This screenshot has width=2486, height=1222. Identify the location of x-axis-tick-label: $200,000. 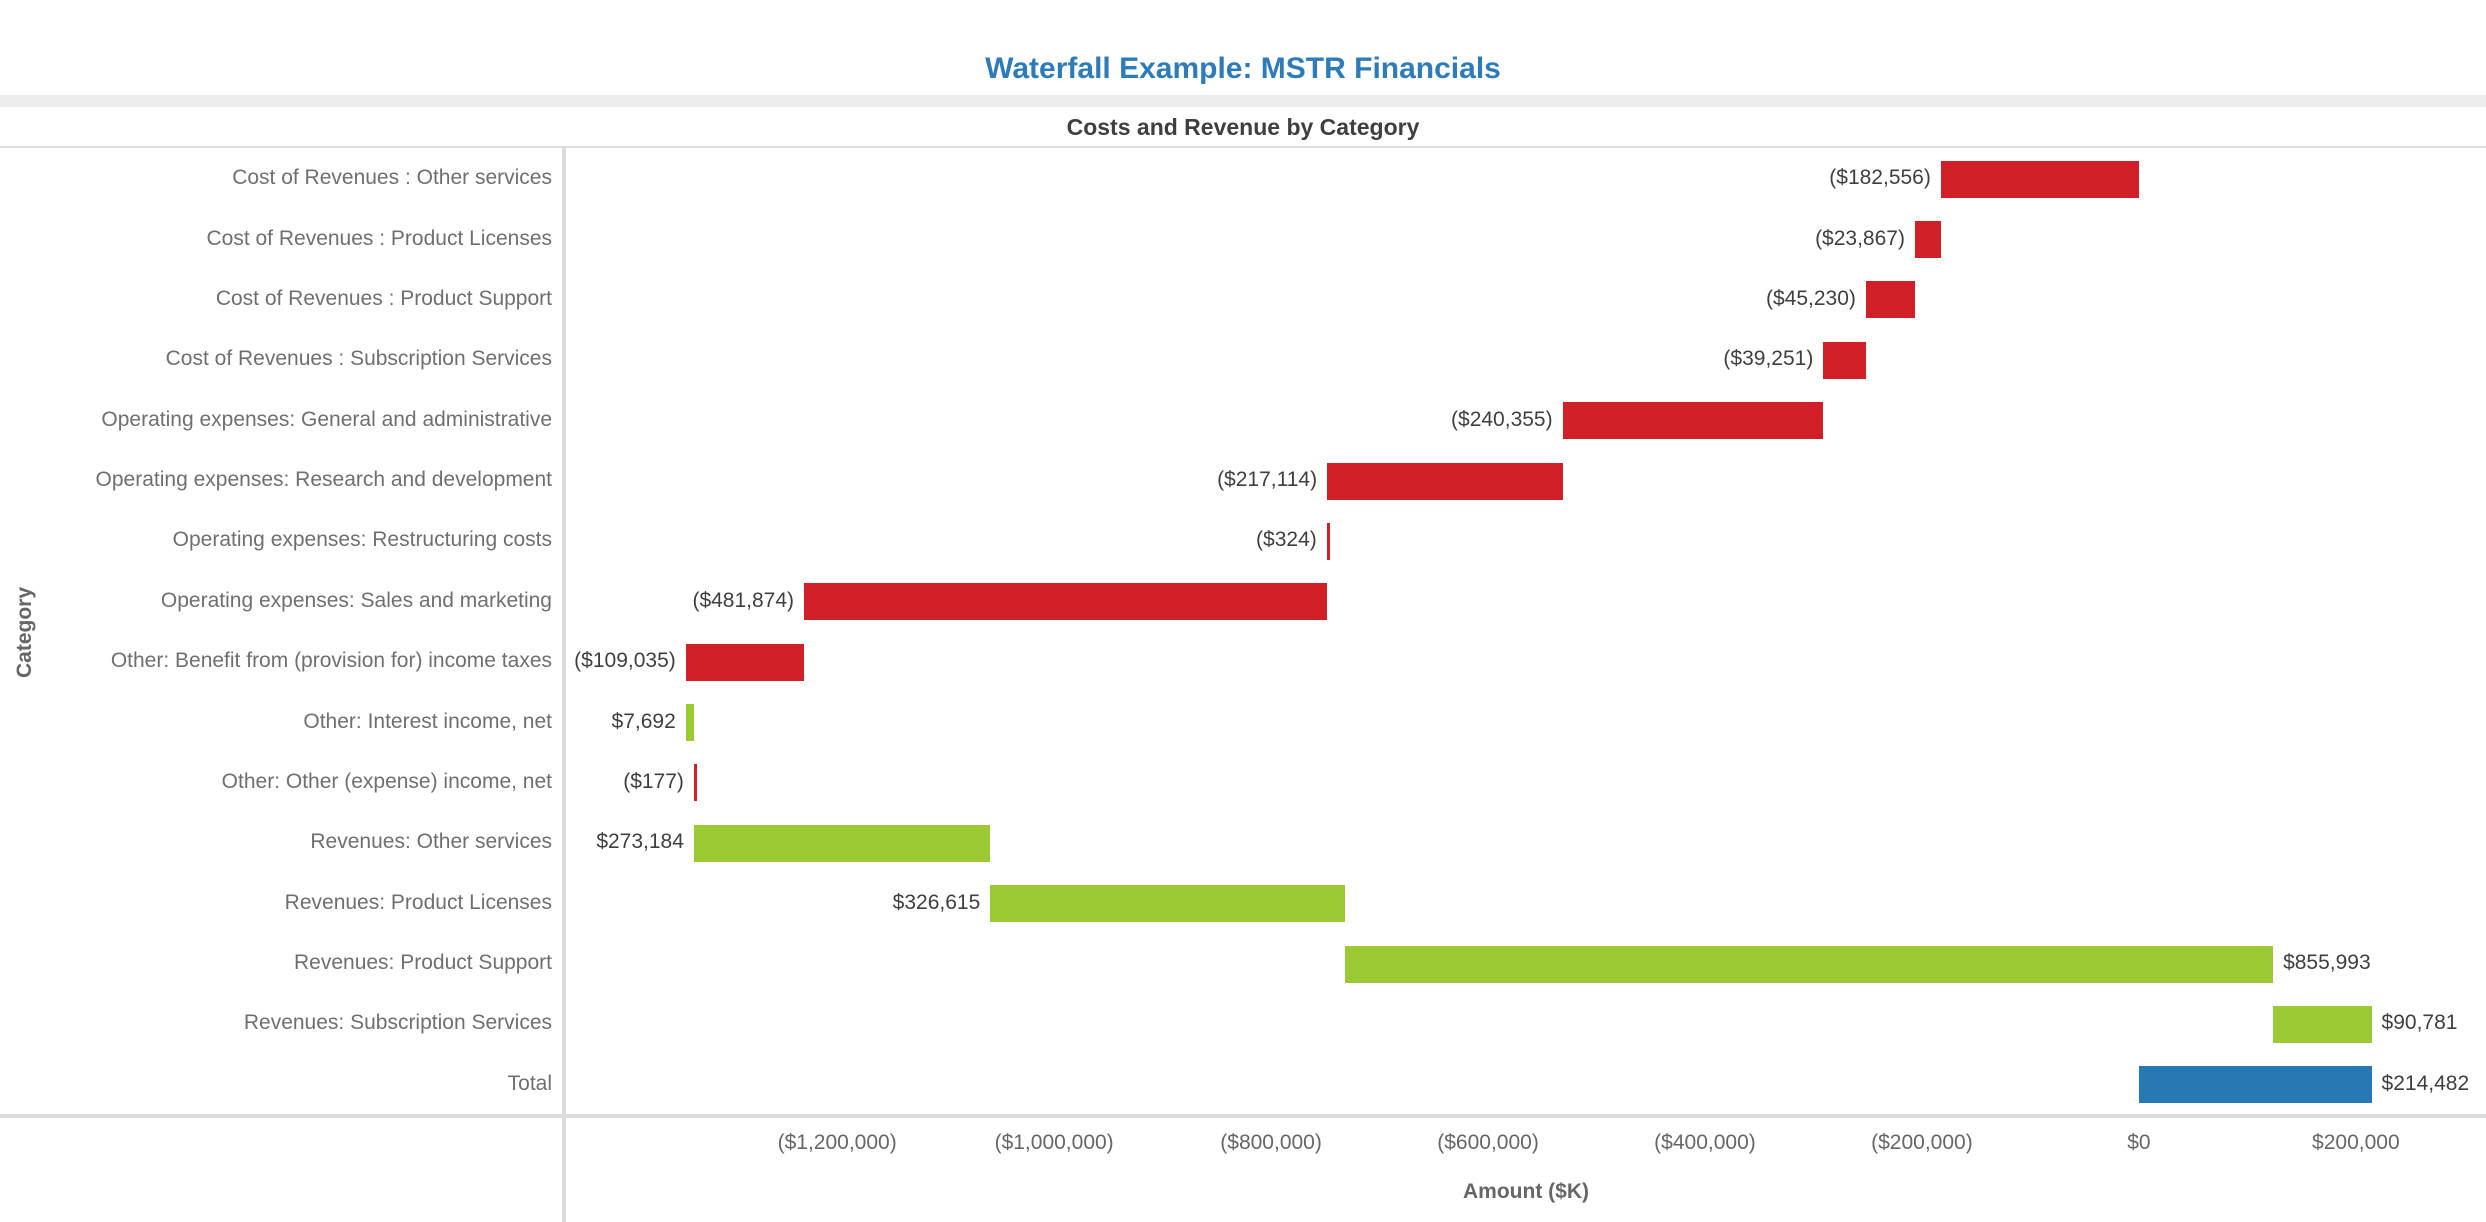
(2356, 1142).